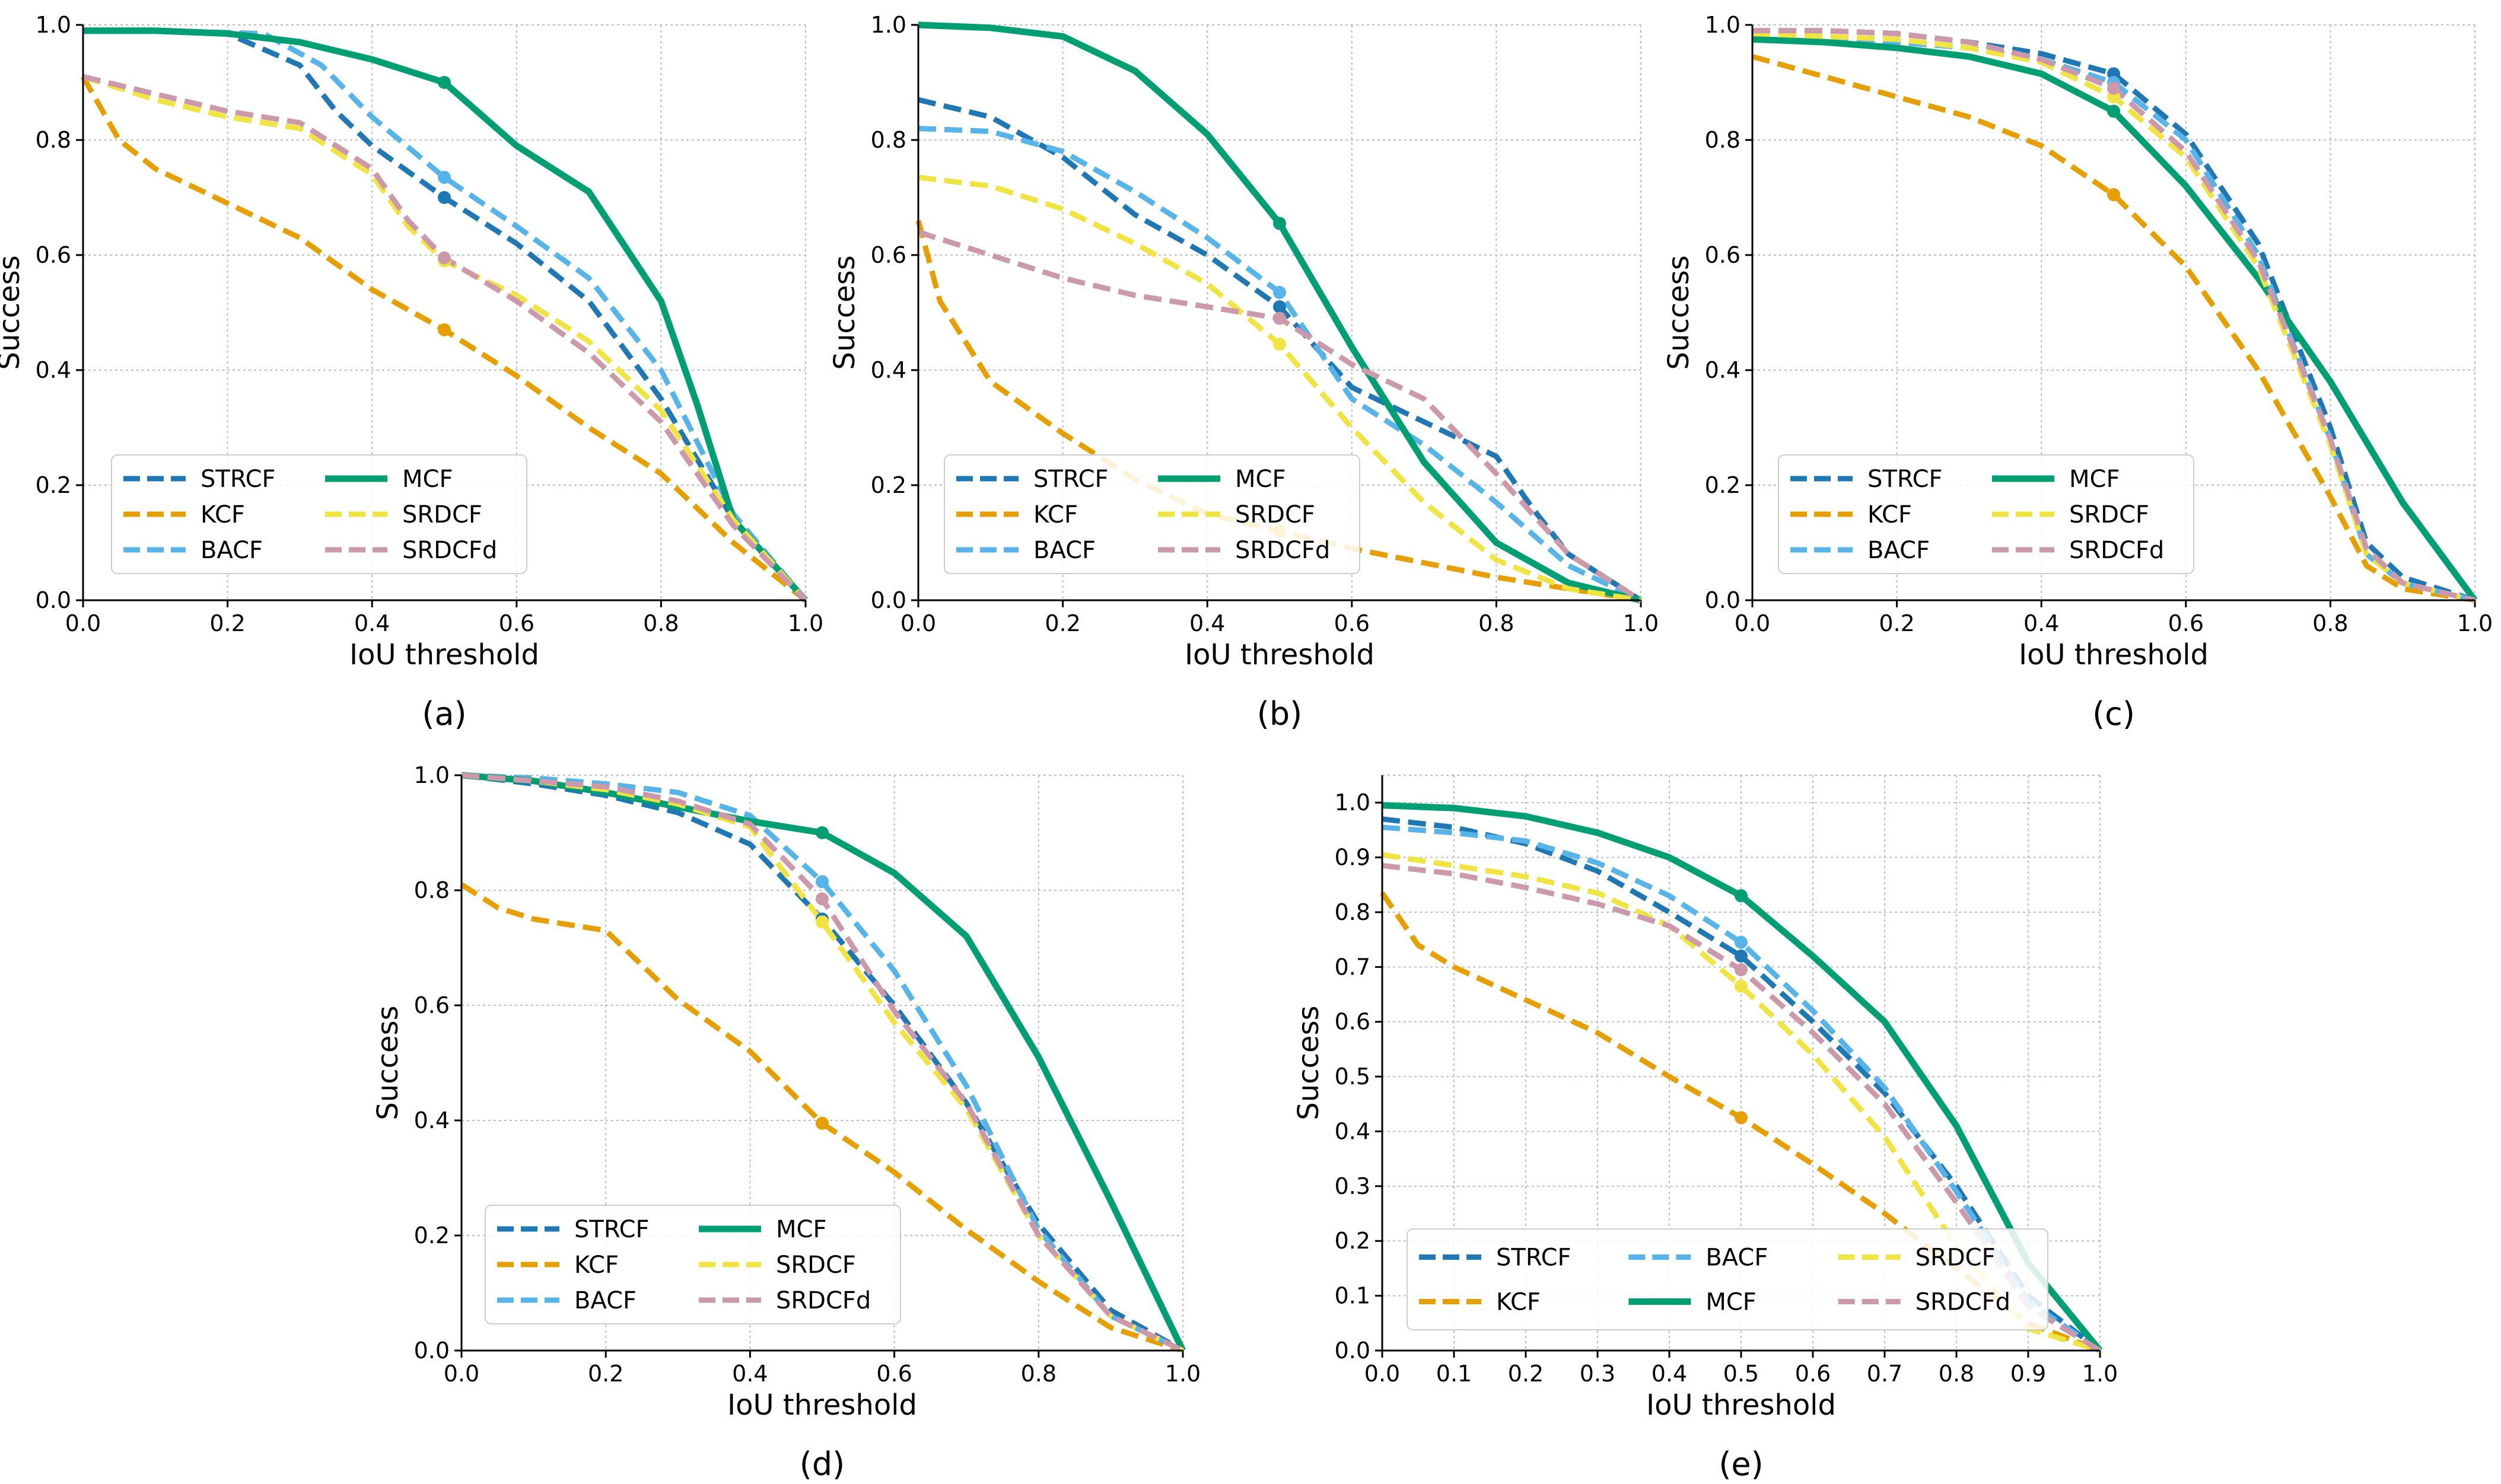 The height and width of the screenshot is (1484, 2501). What do you see at coordinates (1454, 1374) in the screenshot?
I see `x-tick-label: 0.1` at bounding box center [1454, 1374].